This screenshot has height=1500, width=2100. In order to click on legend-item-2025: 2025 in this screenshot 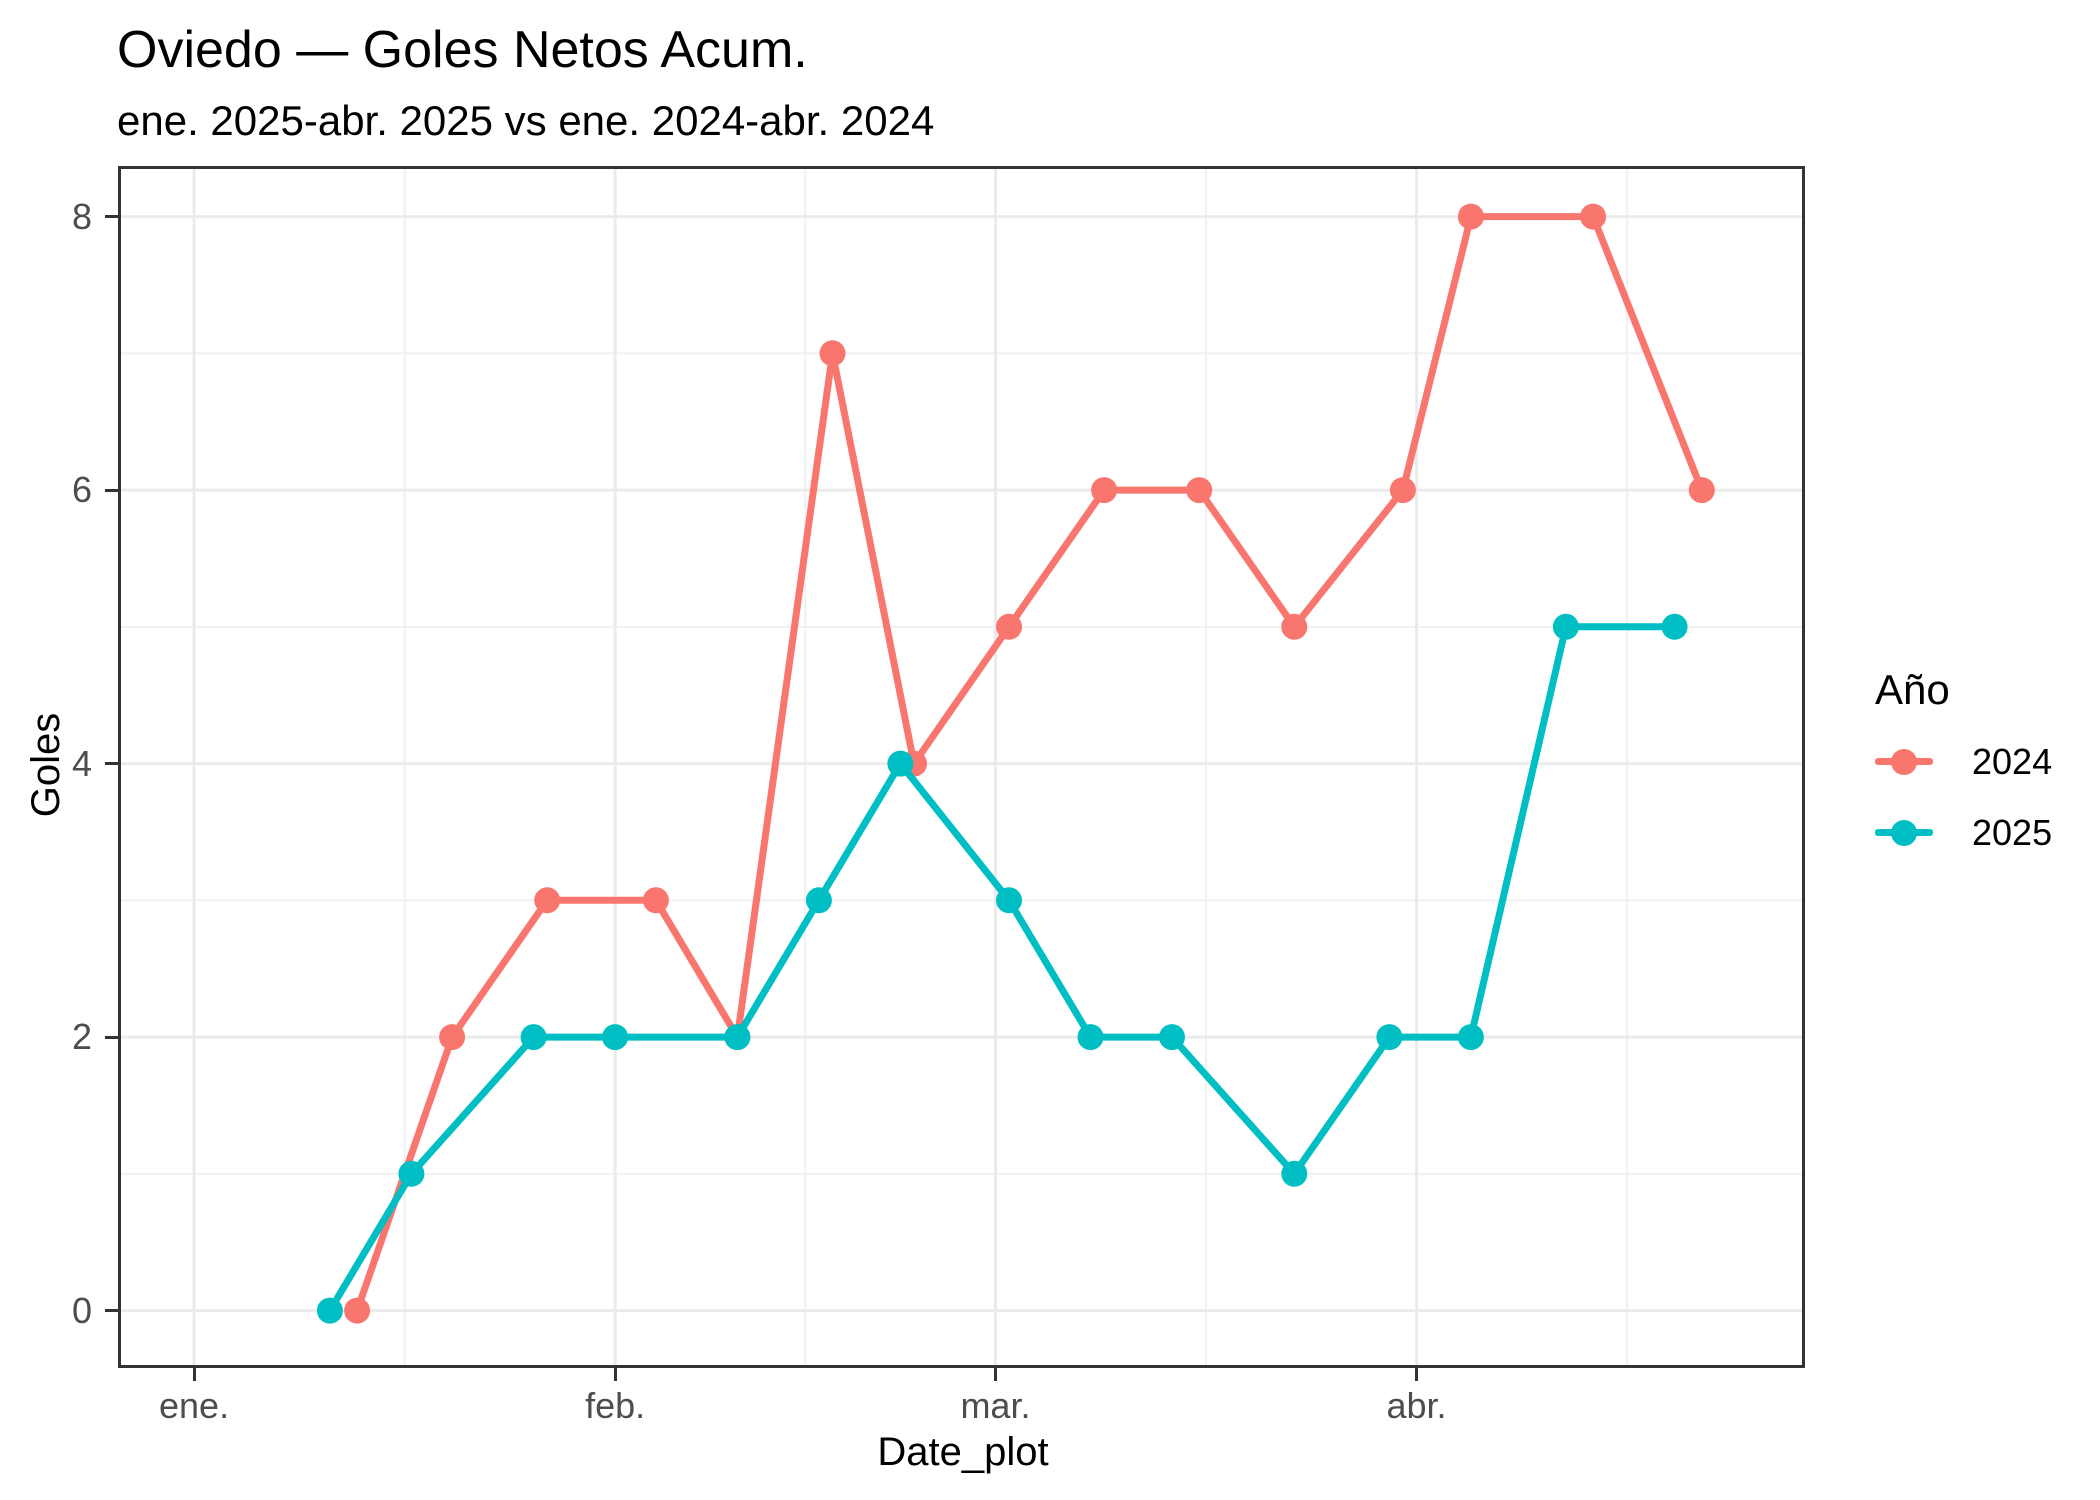, I will do `click(1964, 832)`.